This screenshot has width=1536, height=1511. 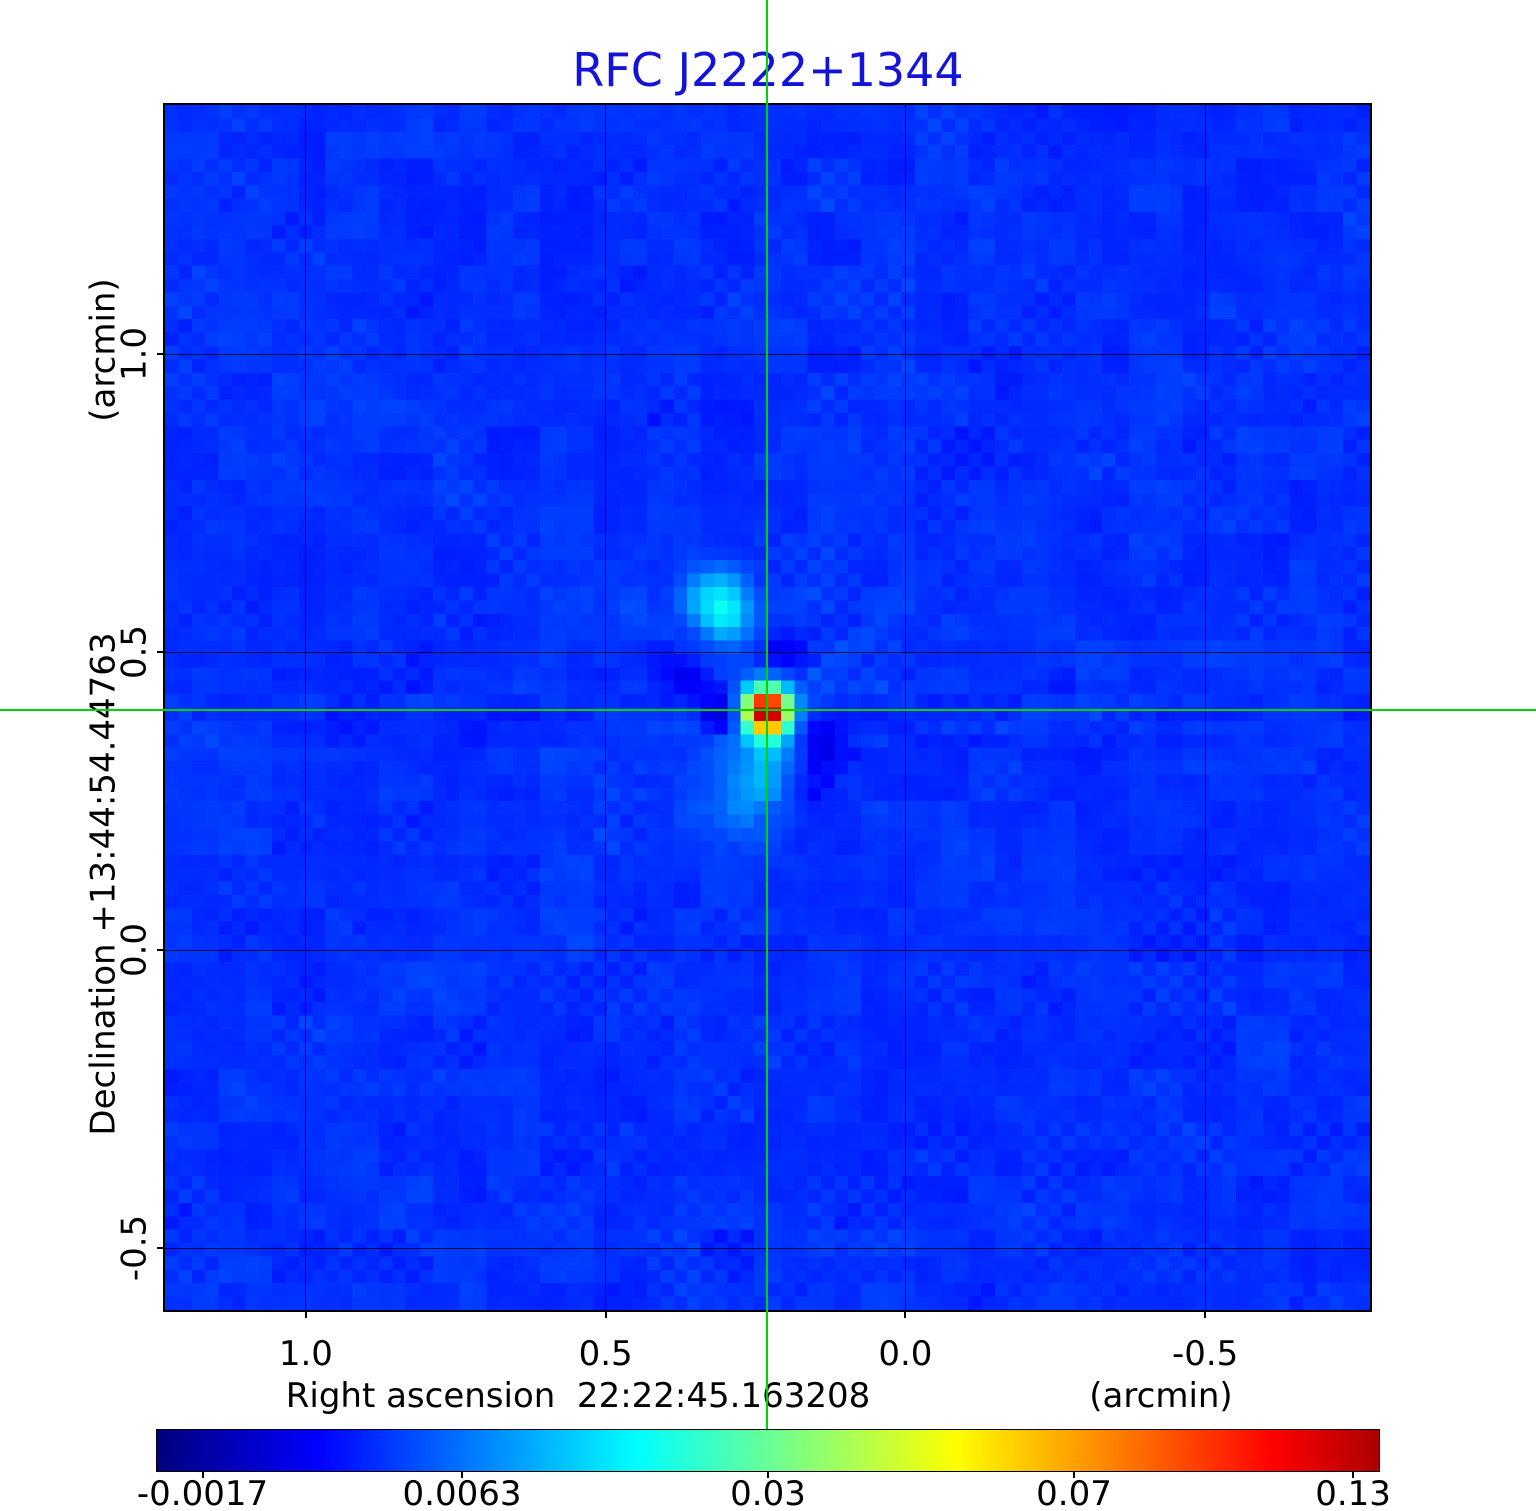 I want to click on colorbar-tick-label: 0.0063, so click(x=462, y=1492).